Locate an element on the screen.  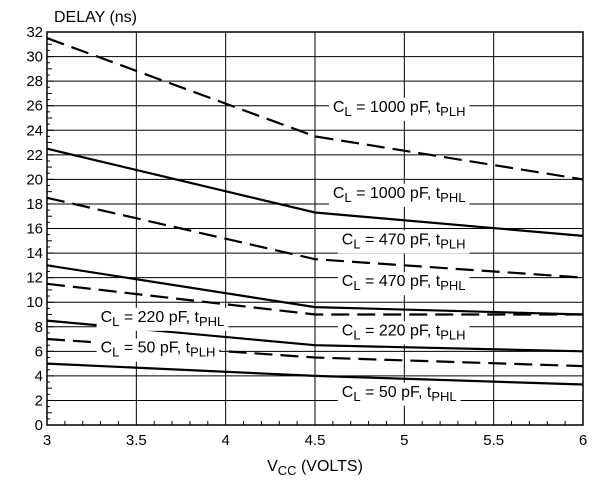
series-label-4: CL = 470 pF, tPHL is located at coordinates (403, 284).